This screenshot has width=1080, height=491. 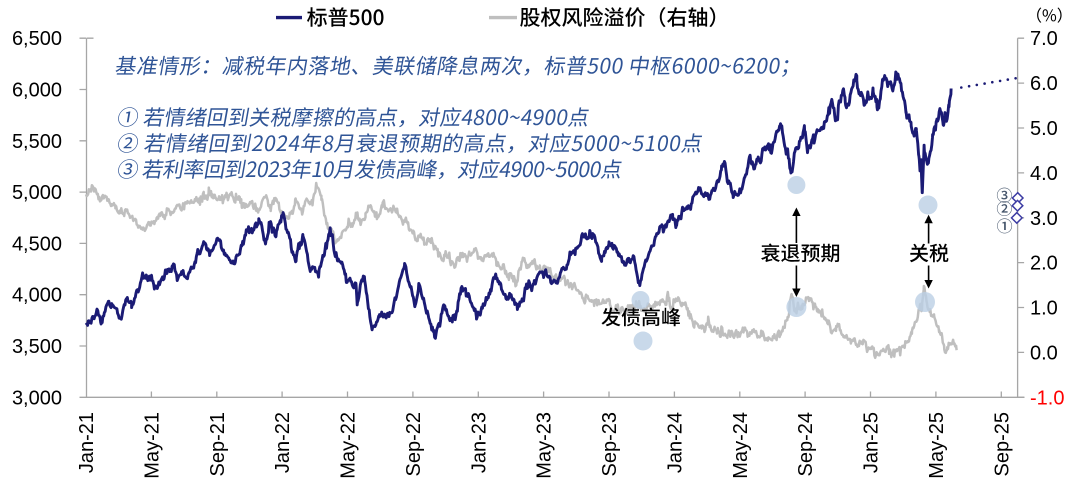 What do you see at coordinates (1044, 39) in the screenshot?
I see `svg-text: 7.0` at bounding box center [1044, 39].